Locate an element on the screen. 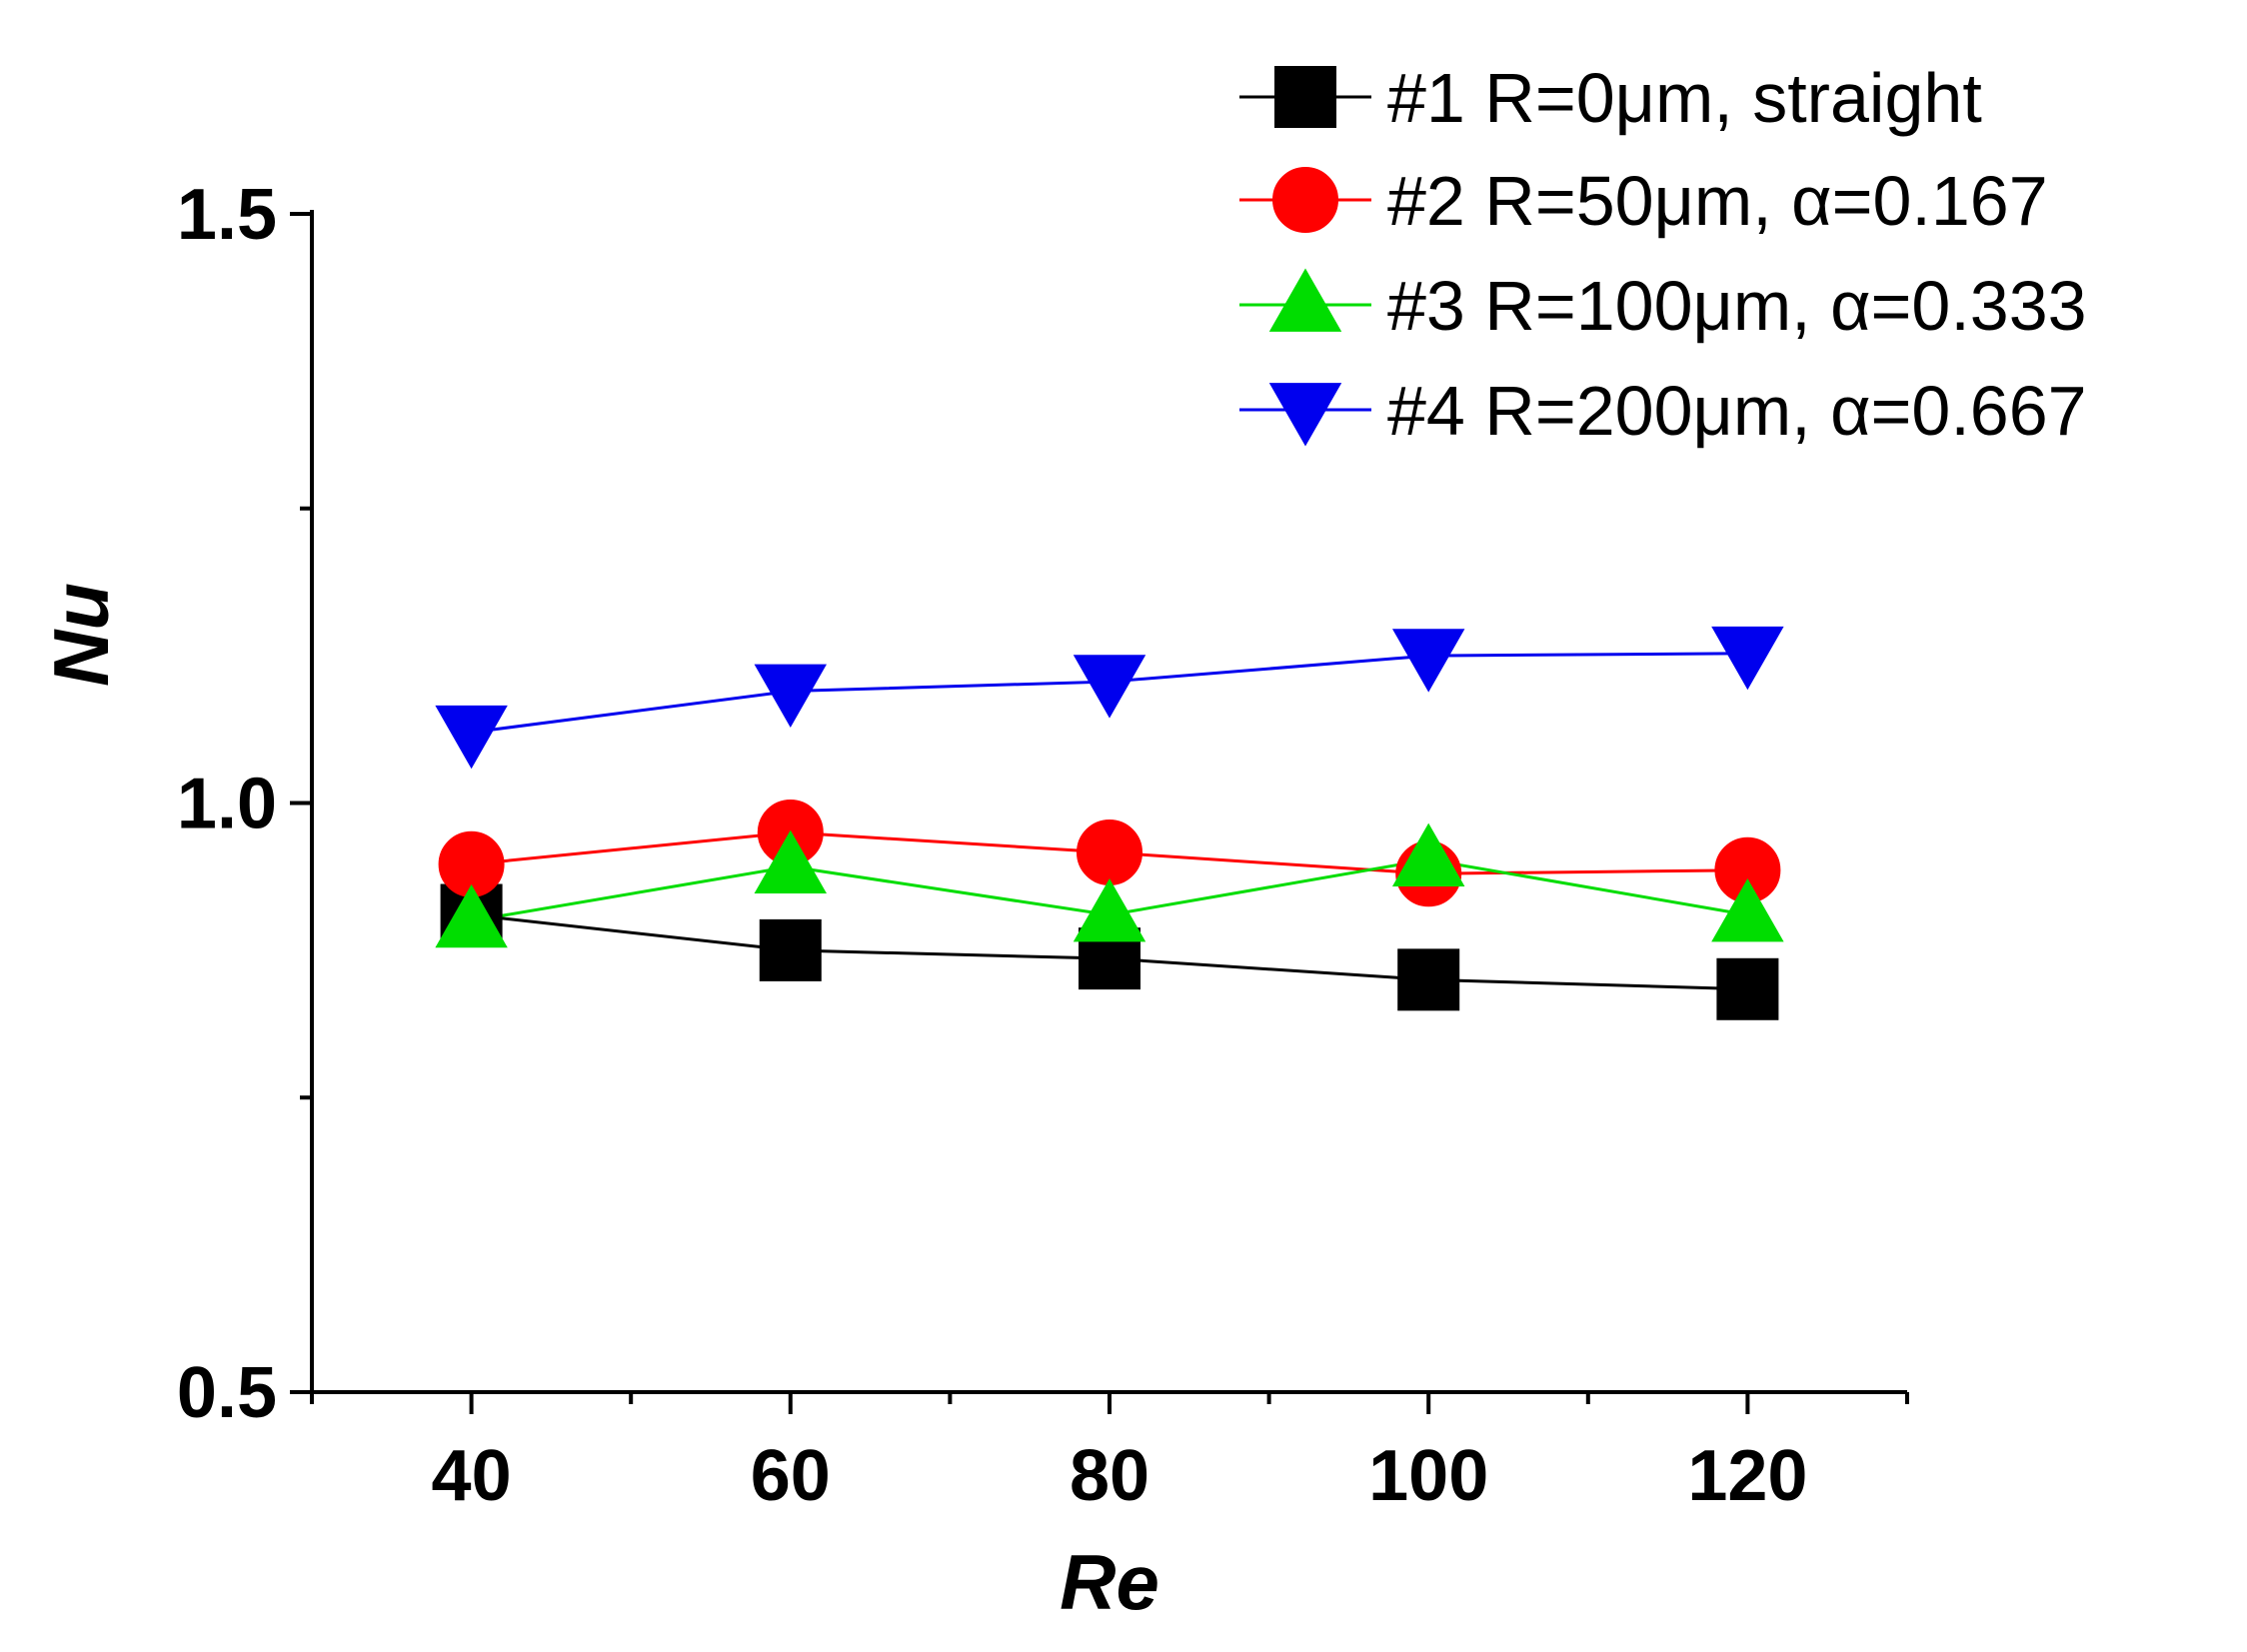 Image resolution: width=2247 pixels, height=1652 pixels. y-axis-title: Nu is located at coordinates (81, 635).